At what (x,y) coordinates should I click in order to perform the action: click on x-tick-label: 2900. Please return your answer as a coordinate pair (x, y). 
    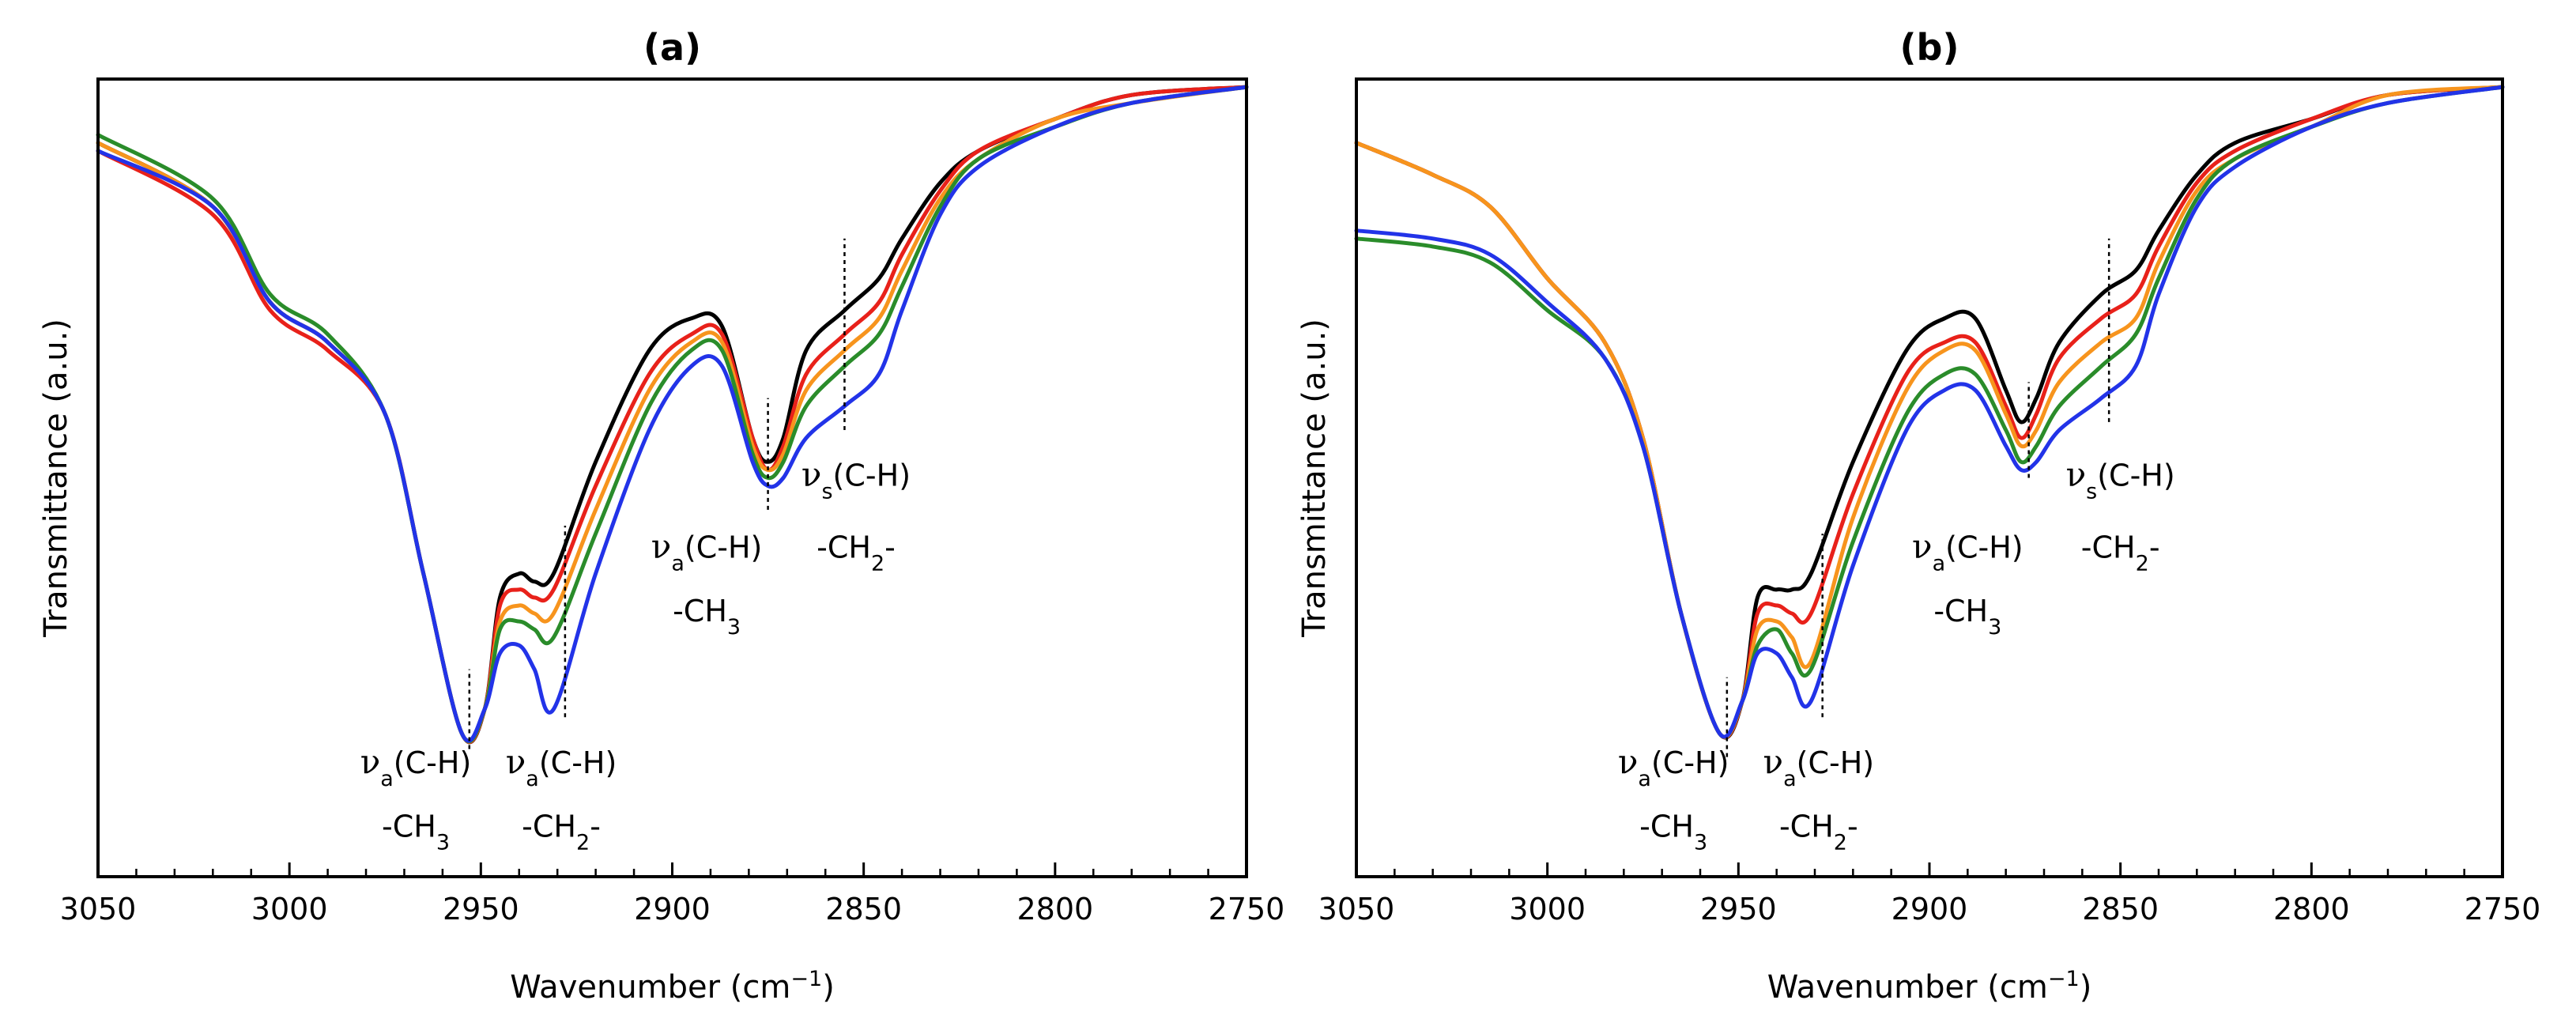
    Looking at the image, I should click on (1930, 909).